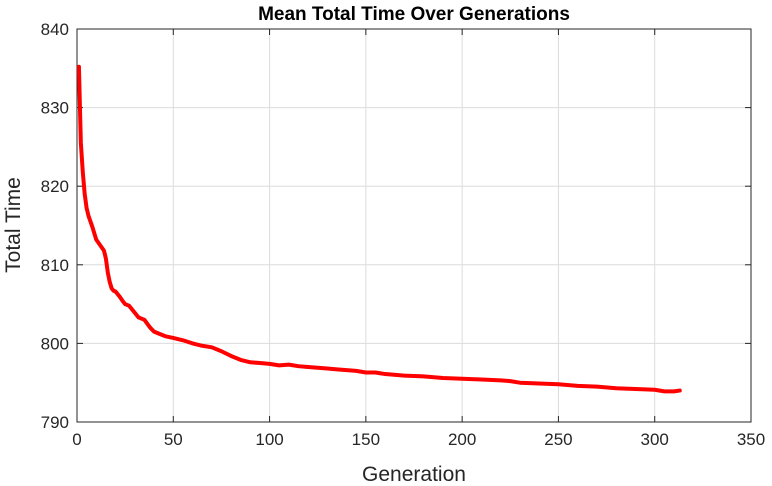  I want to click on y-tick-label: 830, so click(55, 108).